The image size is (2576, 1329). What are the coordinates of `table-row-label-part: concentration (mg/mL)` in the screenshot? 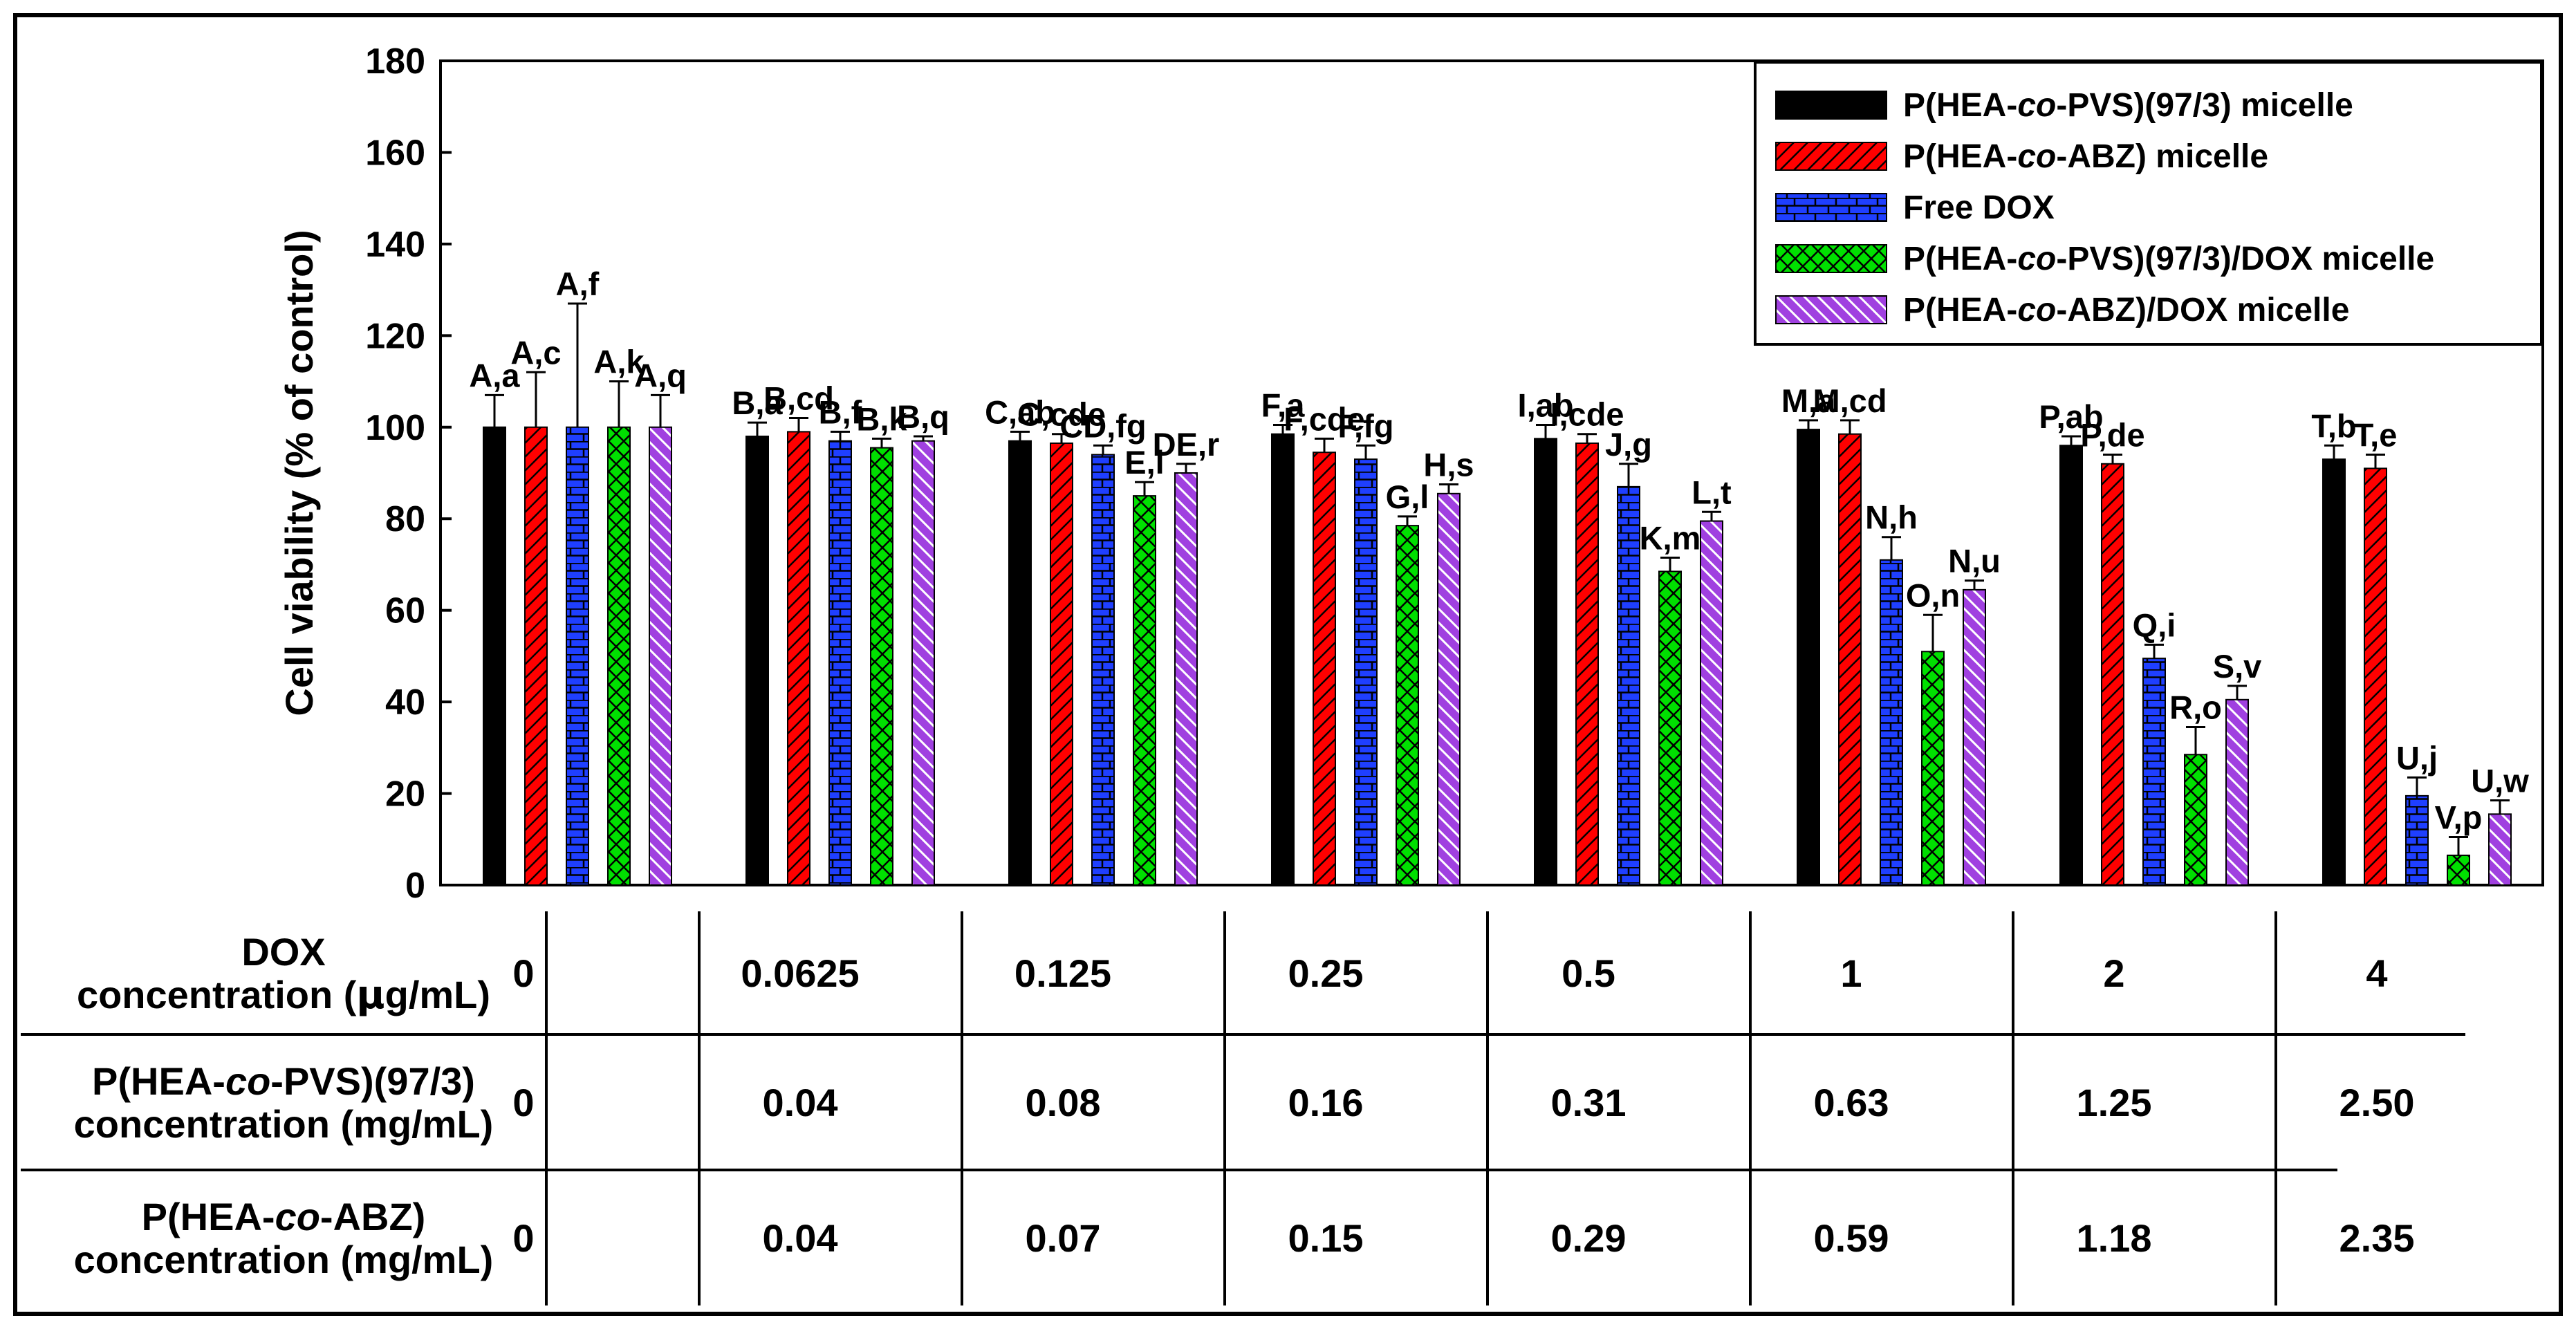 It's located at (284, 1259).